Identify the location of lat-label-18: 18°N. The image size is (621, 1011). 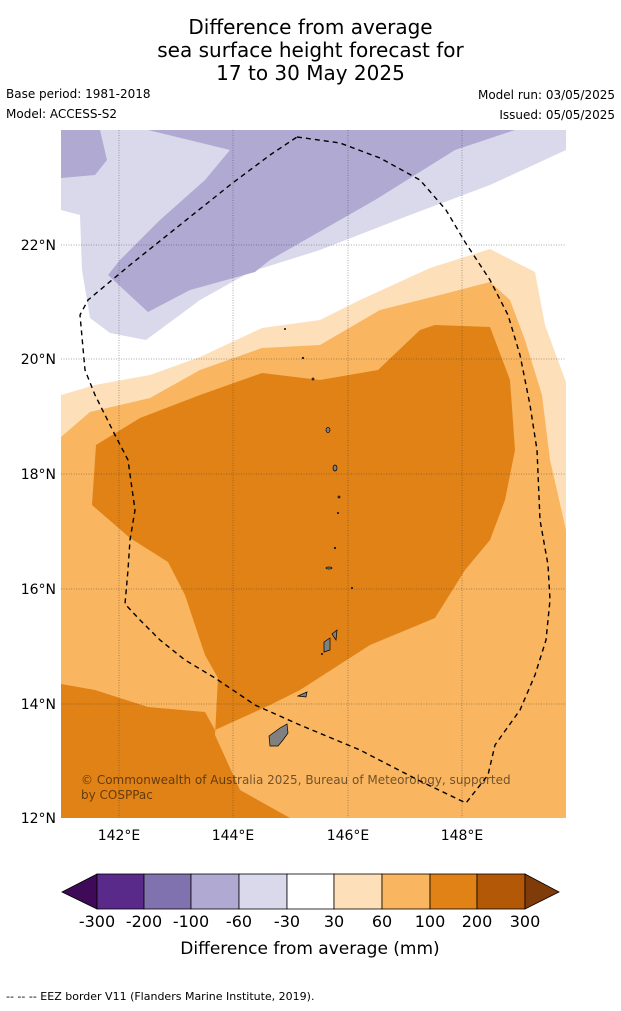
(38, 475).